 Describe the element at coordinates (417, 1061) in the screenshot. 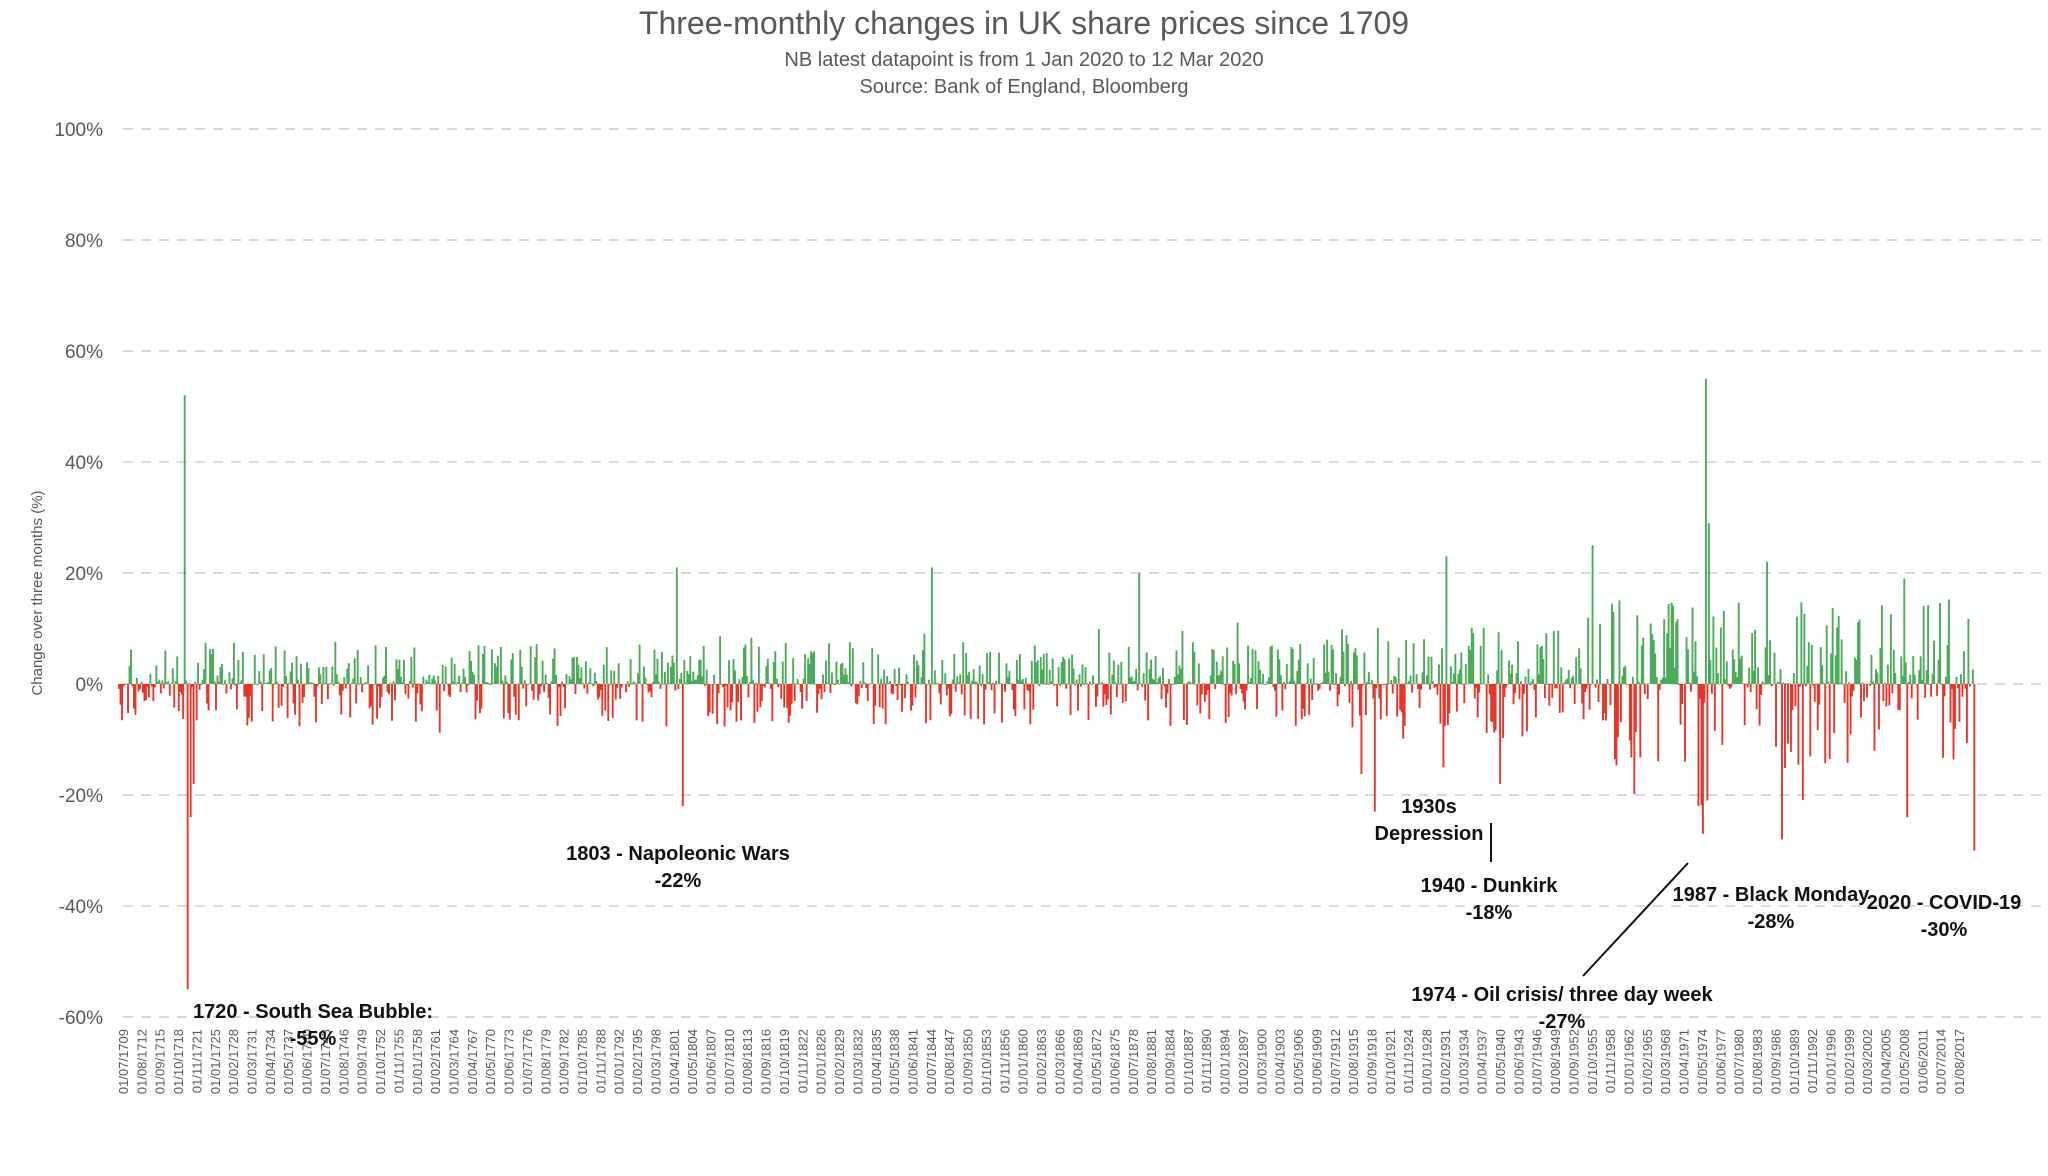

I see `x-tick-label: 01/01/1758` at that location.